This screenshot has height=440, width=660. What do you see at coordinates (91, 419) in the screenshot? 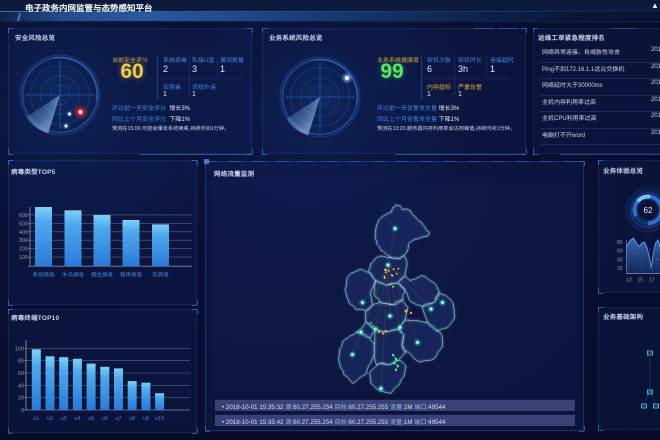
I see `svg-text: u5` at bounding box center [91, 419].